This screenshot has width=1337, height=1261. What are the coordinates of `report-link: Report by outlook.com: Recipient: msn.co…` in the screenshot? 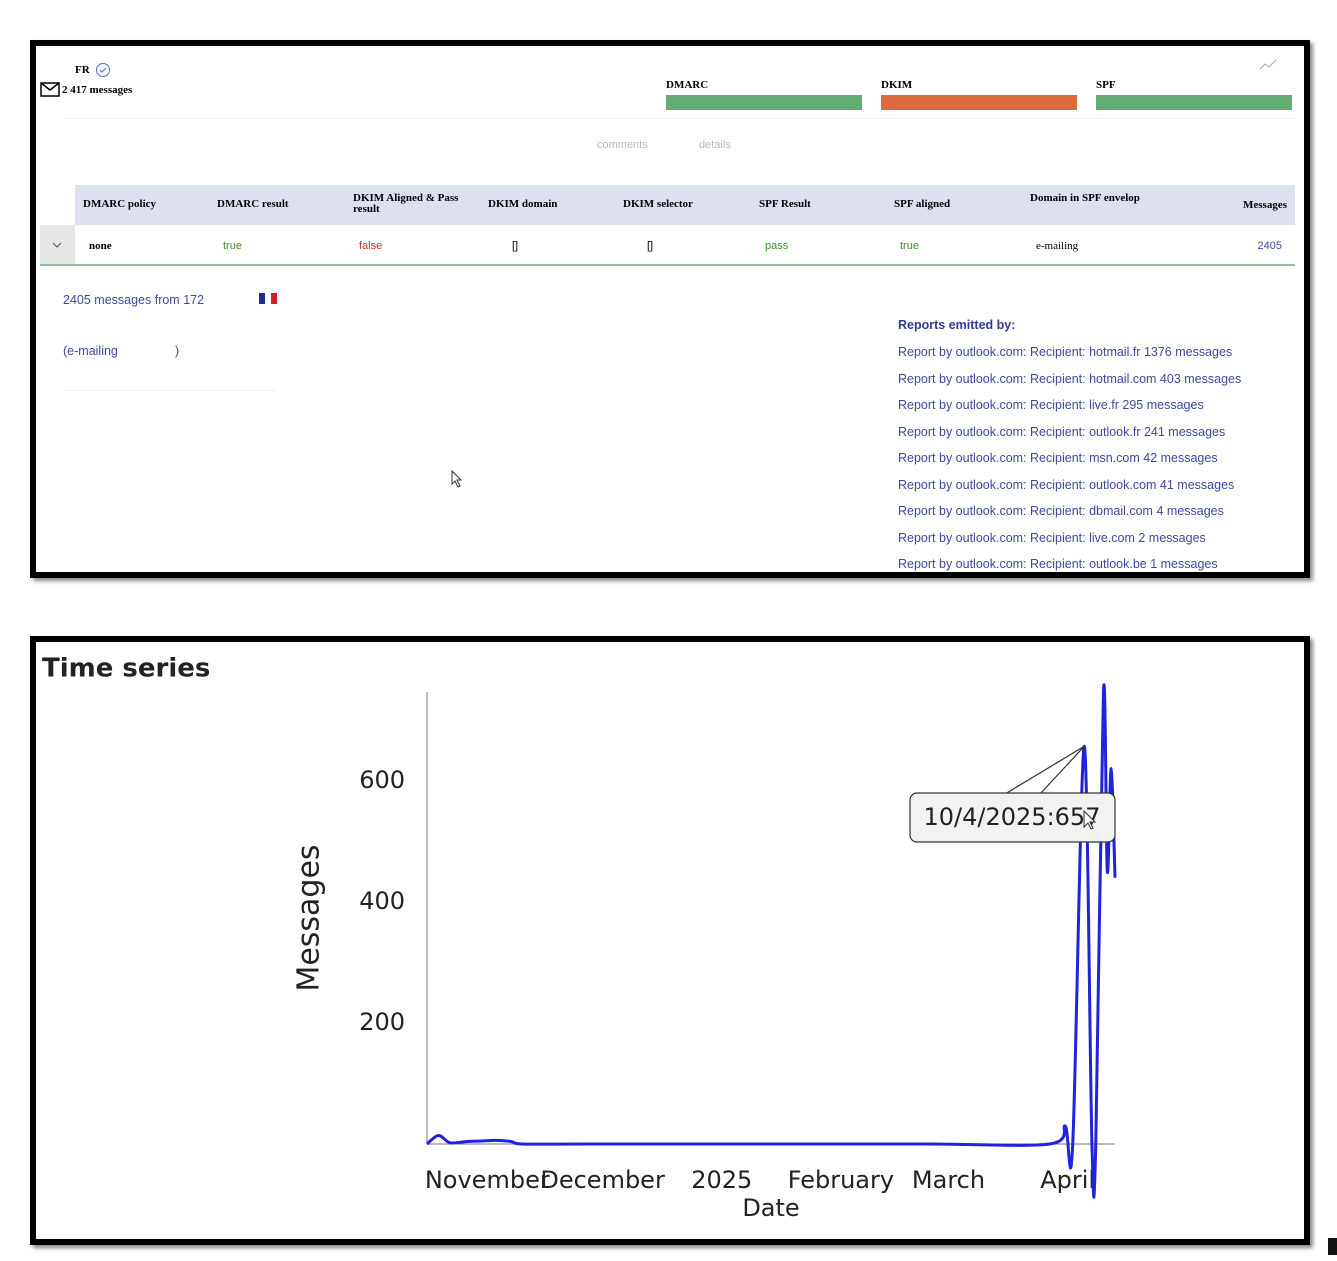 It's located at (1058, 458).